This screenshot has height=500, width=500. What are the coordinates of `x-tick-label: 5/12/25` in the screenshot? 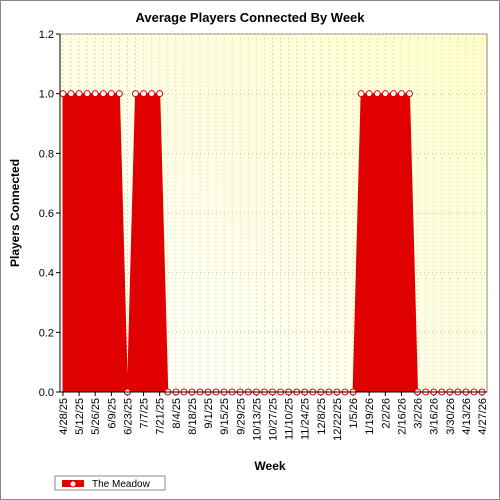 It's located at (80, 416).